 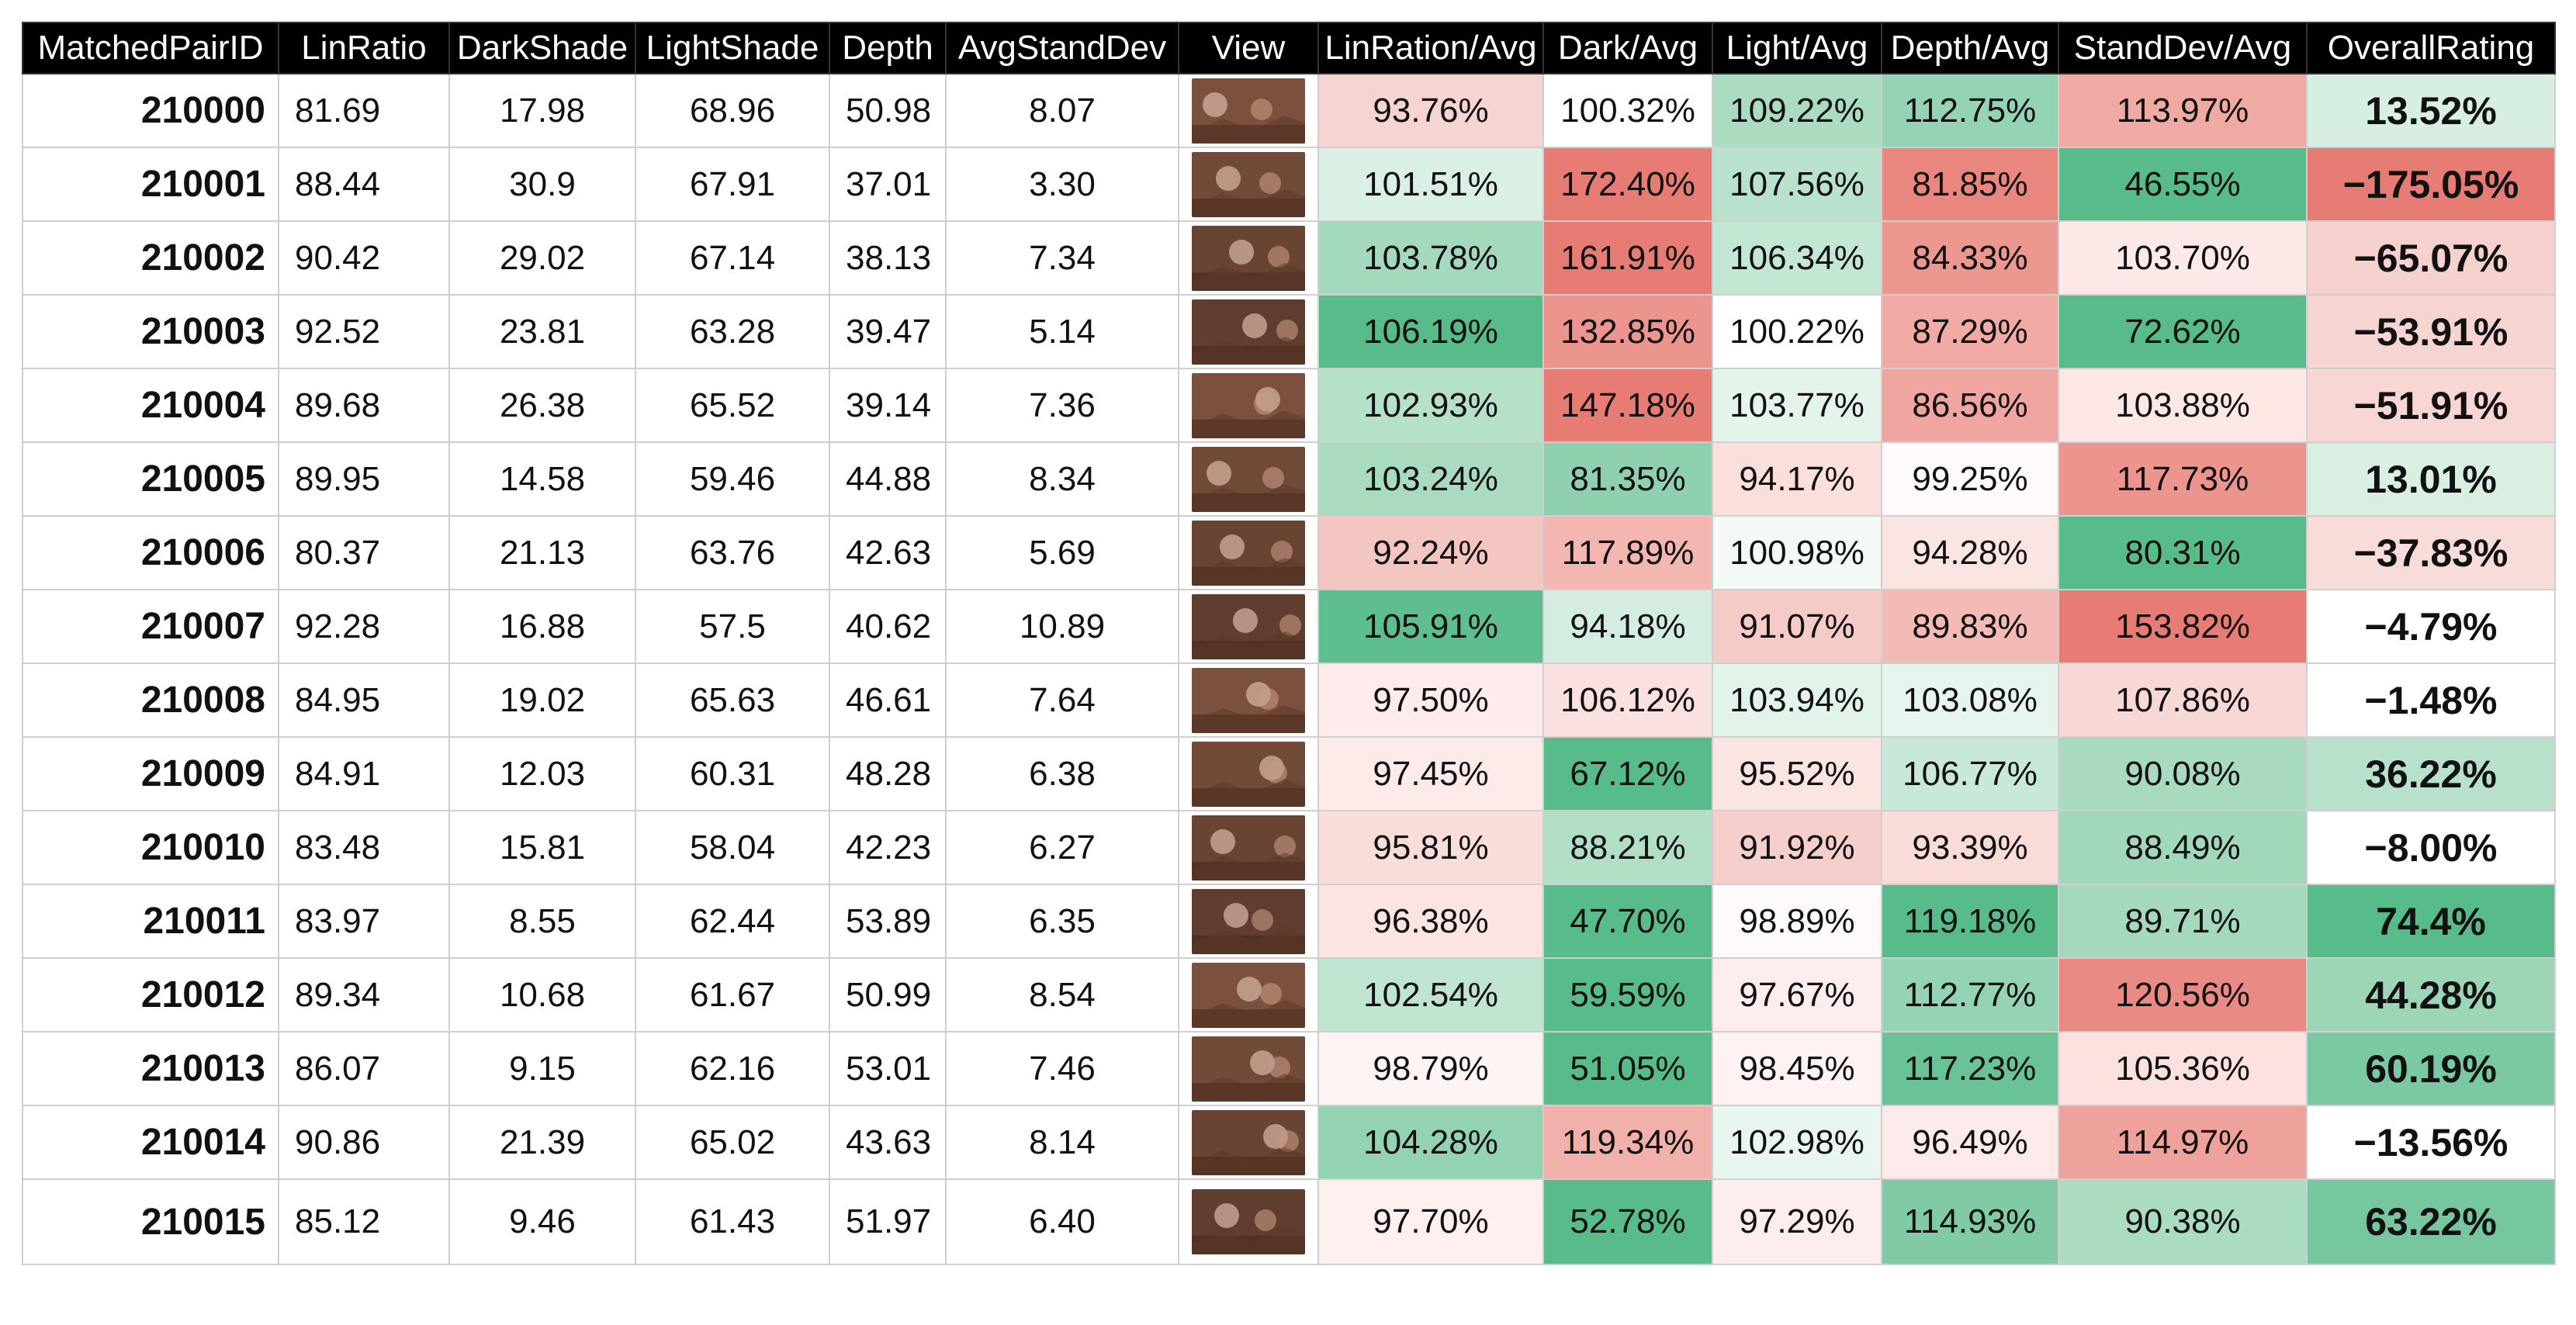 What do you see at coordinates (1797, 184) in the screenshot?
I see `cell-light-avg: 107.56%` at bounding box center [1797, 184].